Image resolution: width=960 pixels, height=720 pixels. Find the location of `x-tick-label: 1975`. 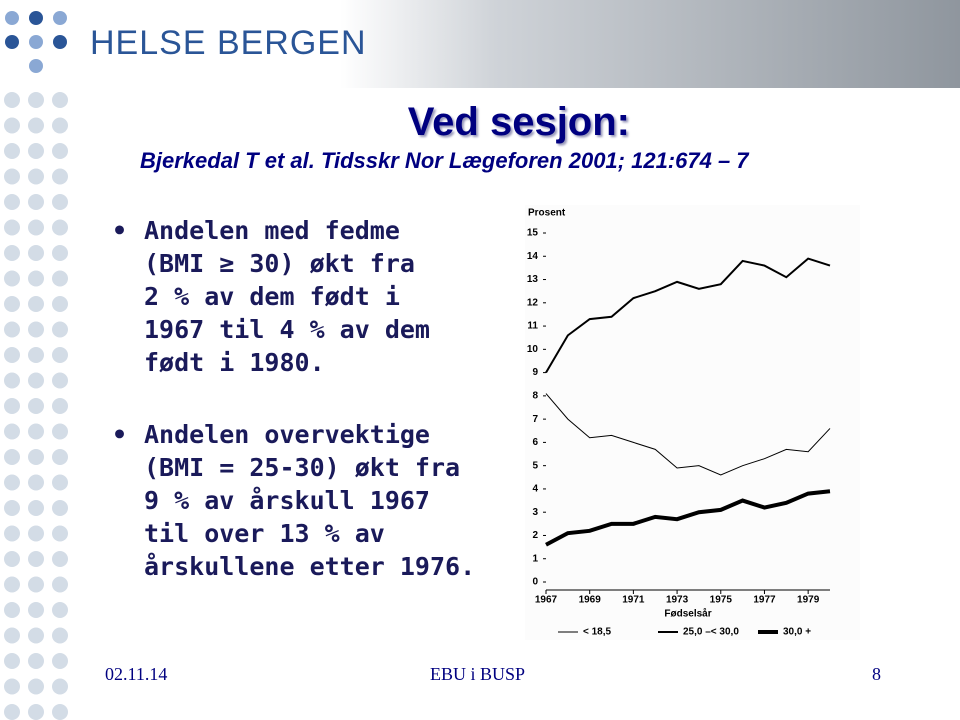

x-tick-label: 1975 is located at coordinates (721, 600).